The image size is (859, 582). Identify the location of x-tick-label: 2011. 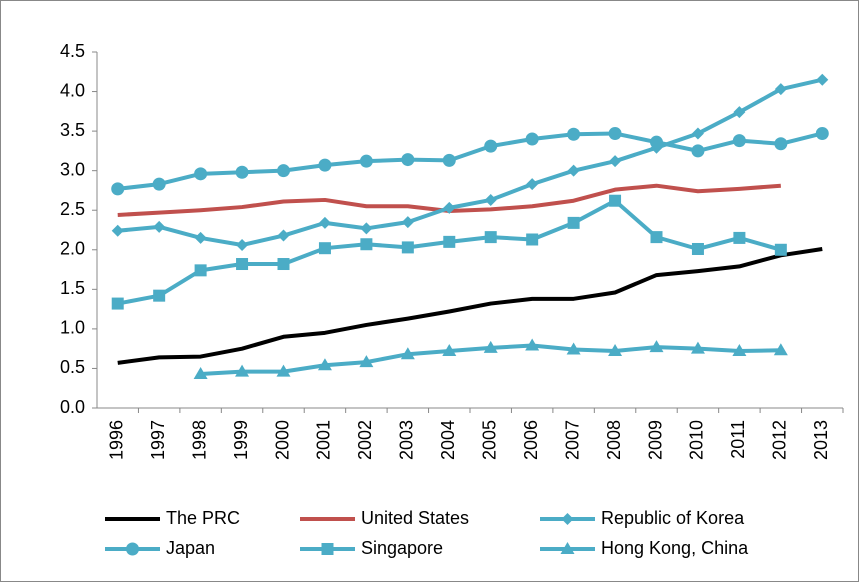
(738, 439).